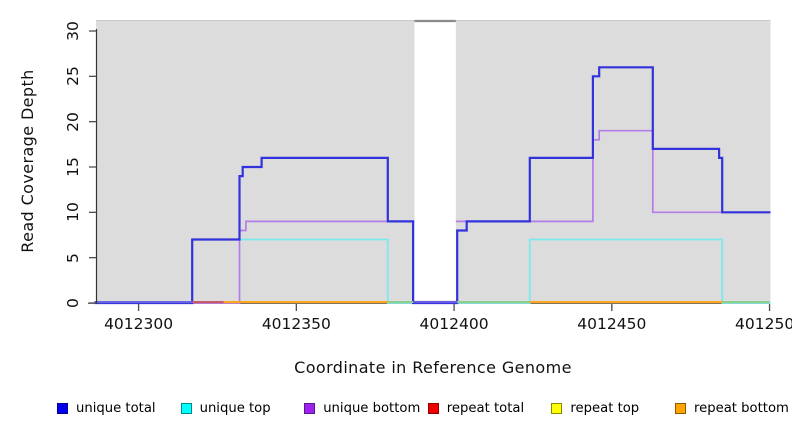  I want to click on y-tick-label: 15, so click(73, 167).